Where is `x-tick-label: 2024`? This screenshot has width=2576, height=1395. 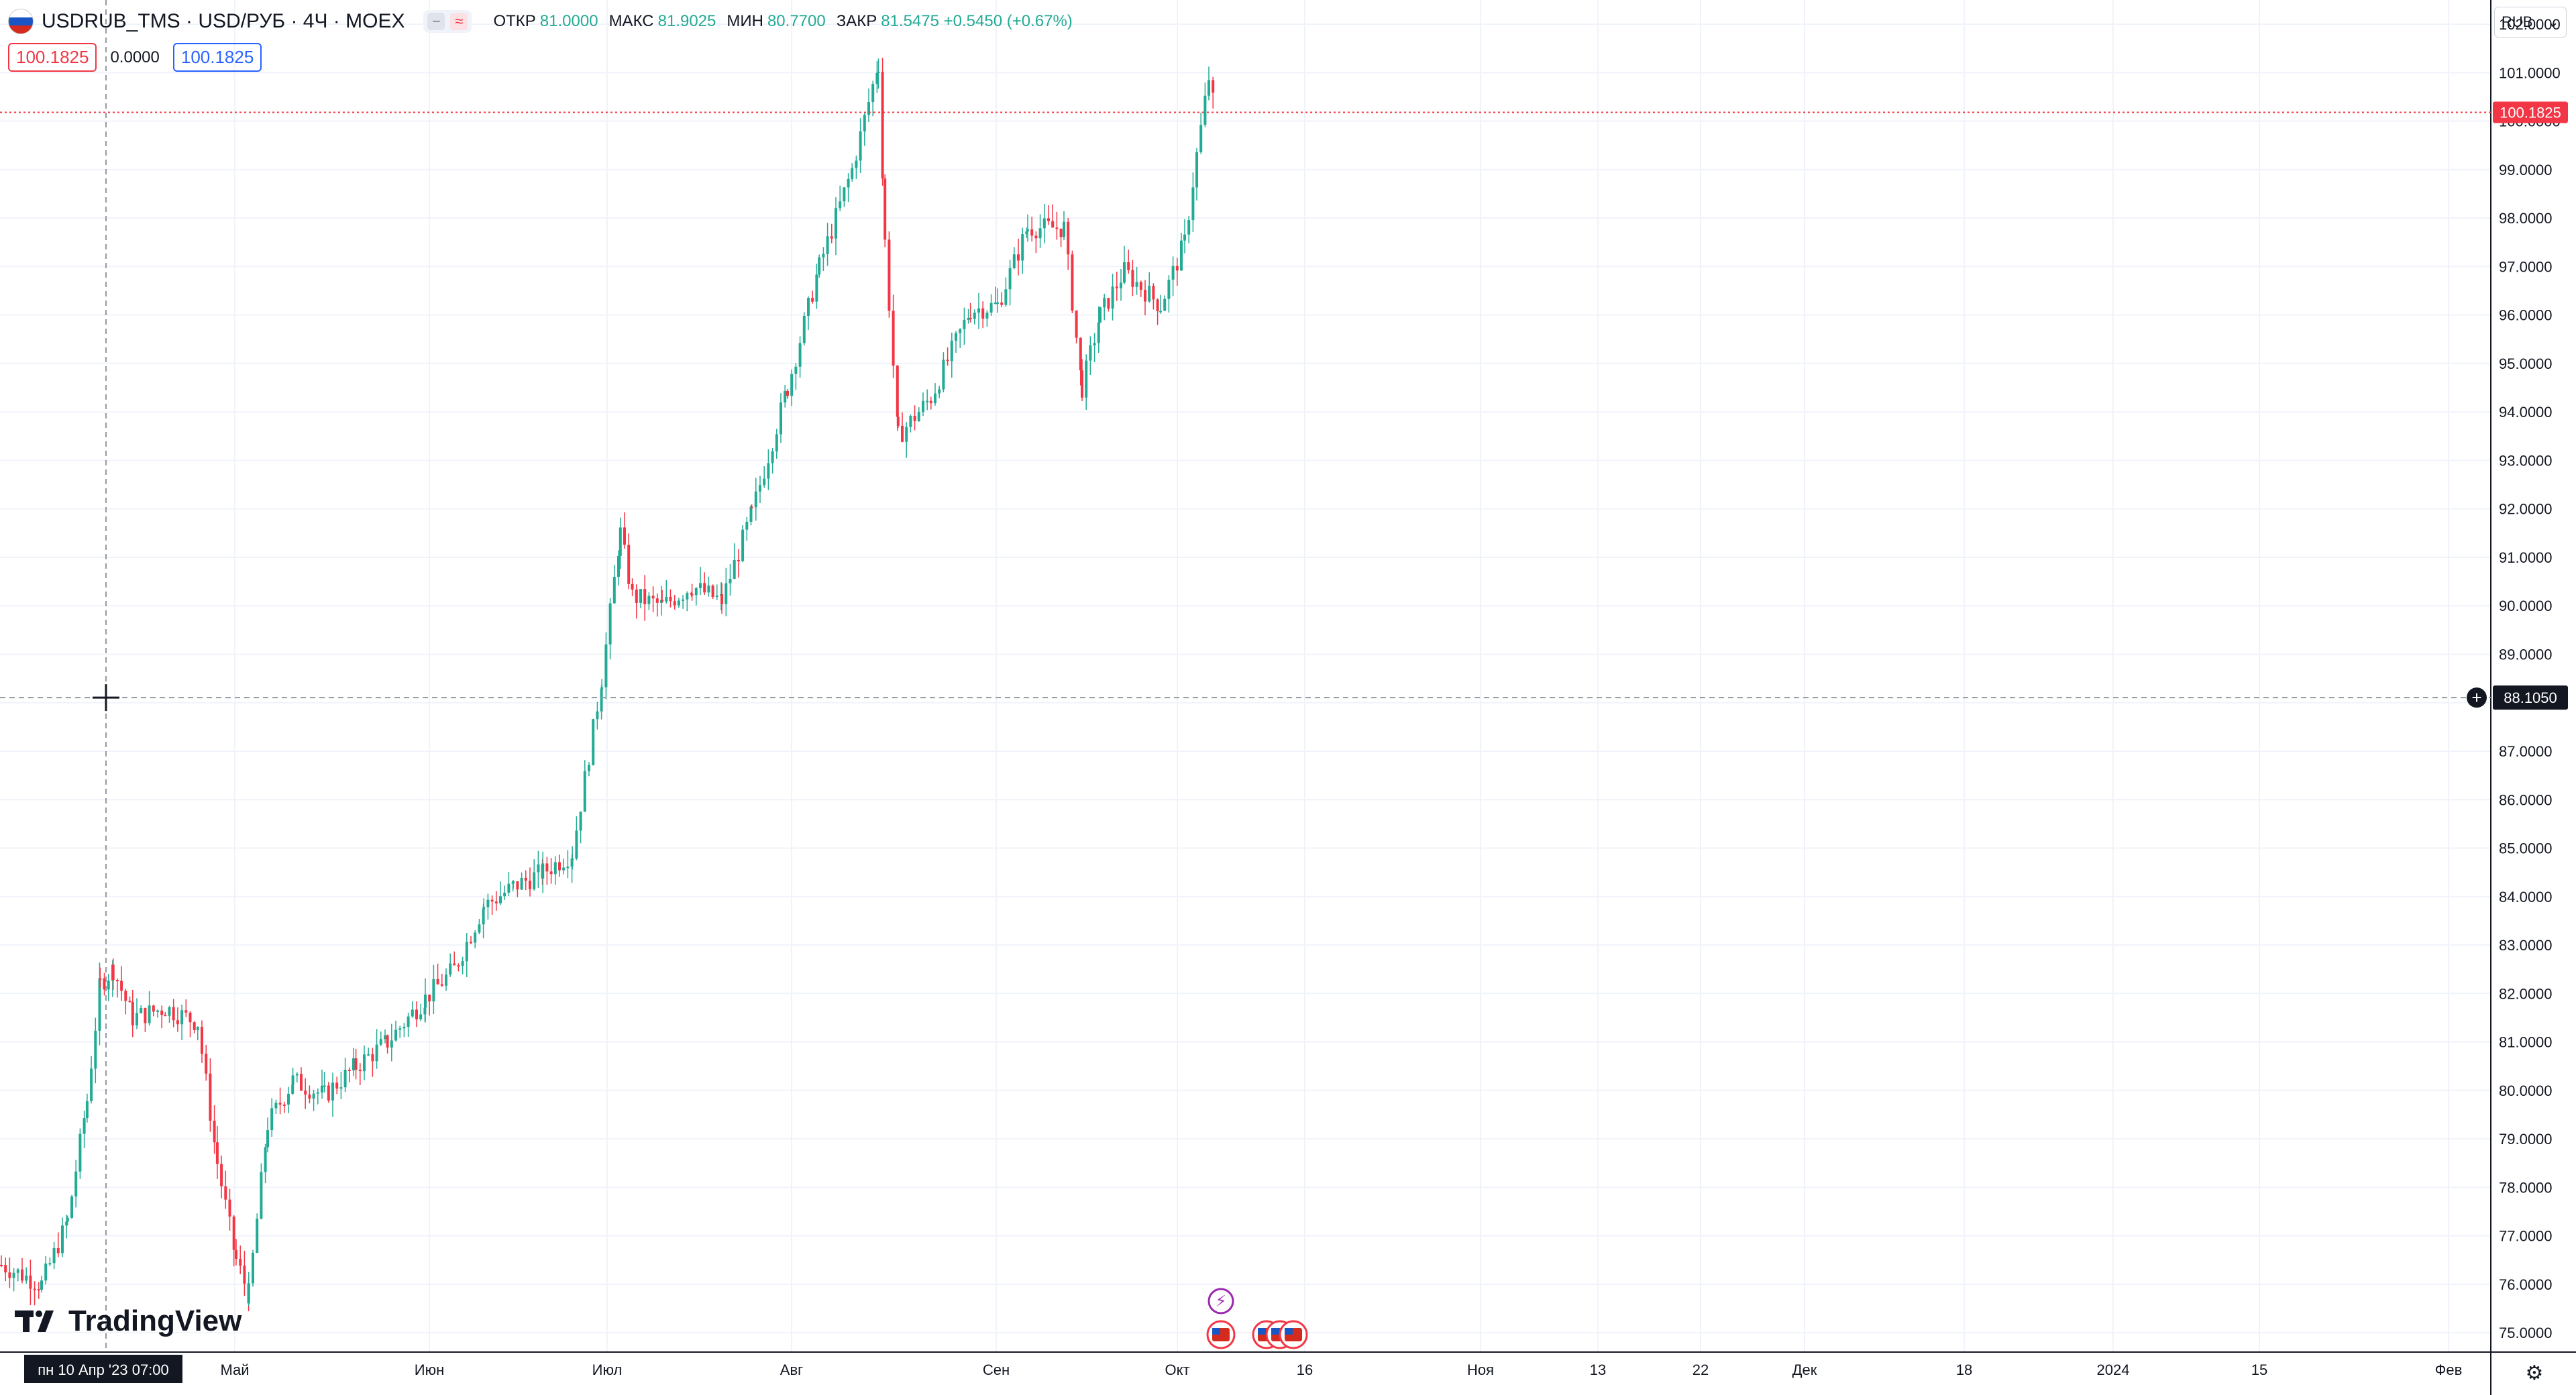
x-tick-label: 2024 is located at coordinates (2113, 1369).